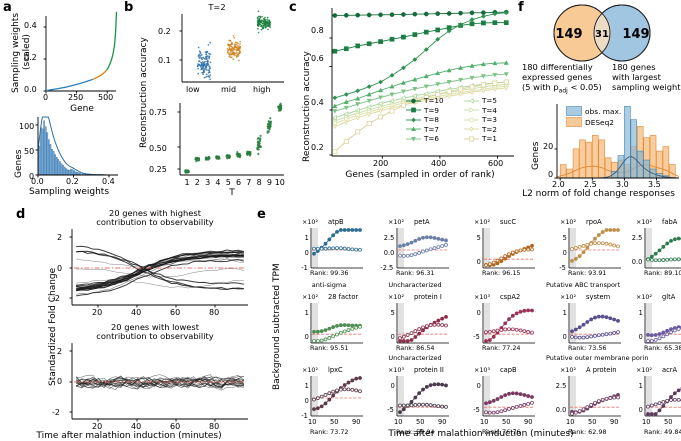  What do you see at coordinates (329, 323) in the screenshot?
I see `panel-e-subplot-28-factor: anti-sigma ×10² 28 factor 0 1 Rank: 95.51` at bounding box center [329, 323].